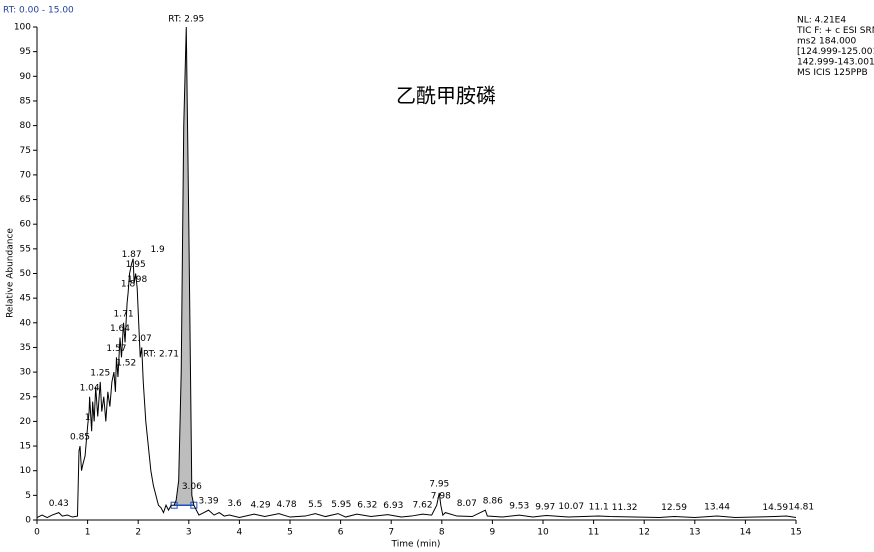  What do you see at coordinates (315, 505) in the screenshot?
I see `peak-label: 5.5` at bounding box center [315, 505].